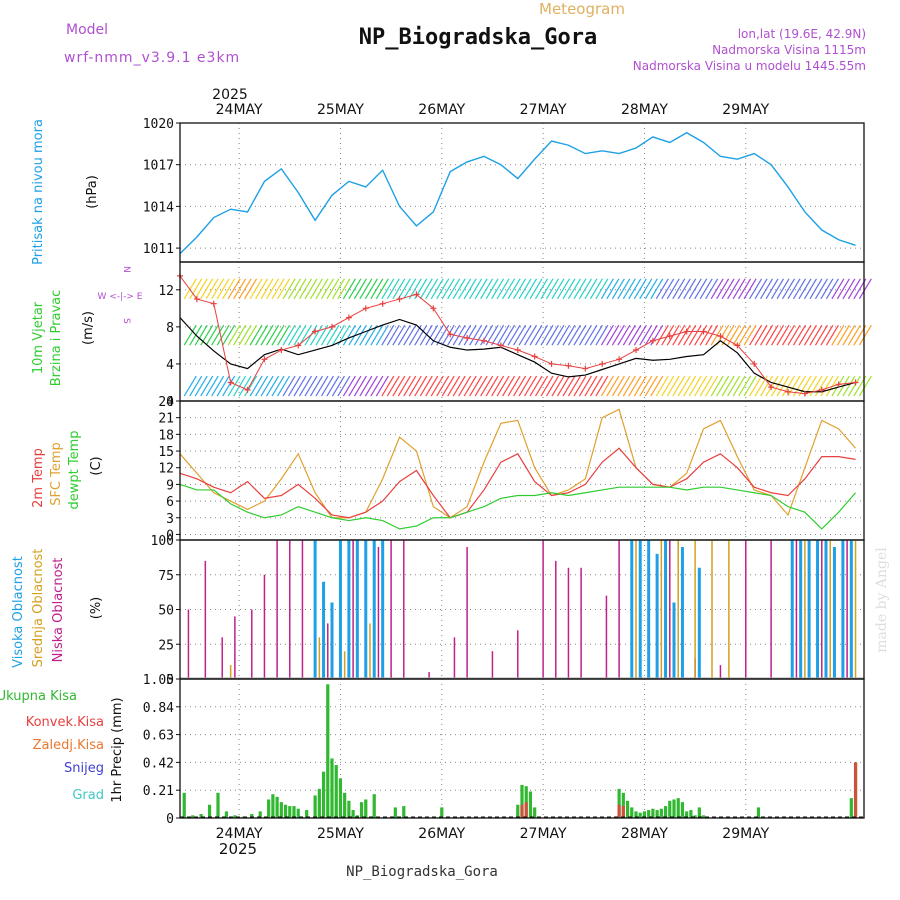 The height and width of the screenshot is (900, 900). I want to click on clouds-frame, so click(522, 609).